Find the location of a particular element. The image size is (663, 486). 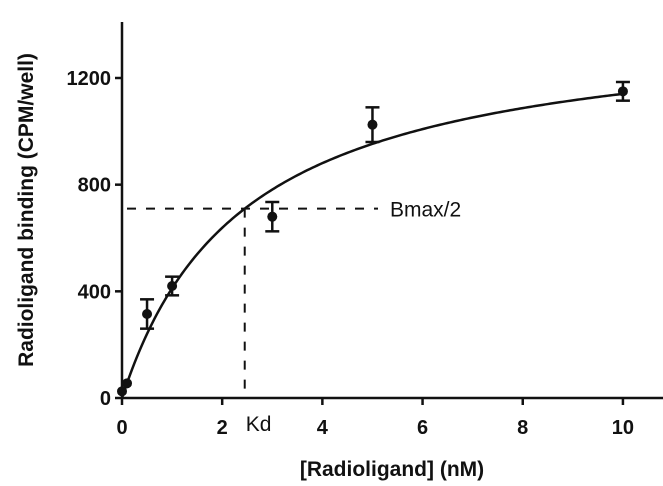

y-tick-label: 1200 is located at coordinates (89, 79).